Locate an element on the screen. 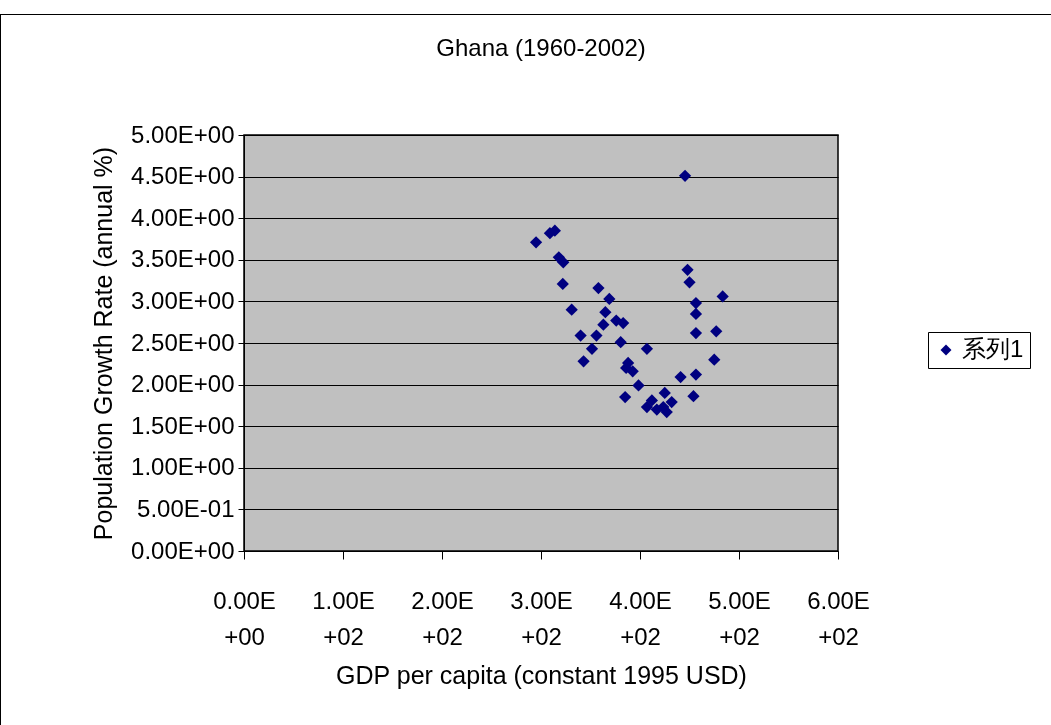 The width and height of the screenshot is (1051, 725). y-tick-label: 0.00E+00 is located at coordinates (183, 550).